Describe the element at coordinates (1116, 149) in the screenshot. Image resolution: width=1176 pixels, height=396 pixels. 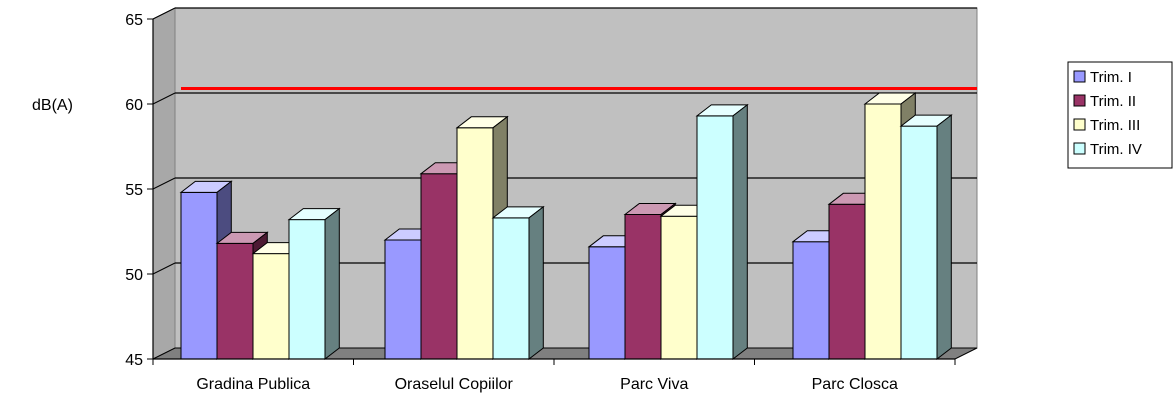
I see `legend-label: Trim. IV` at that location.